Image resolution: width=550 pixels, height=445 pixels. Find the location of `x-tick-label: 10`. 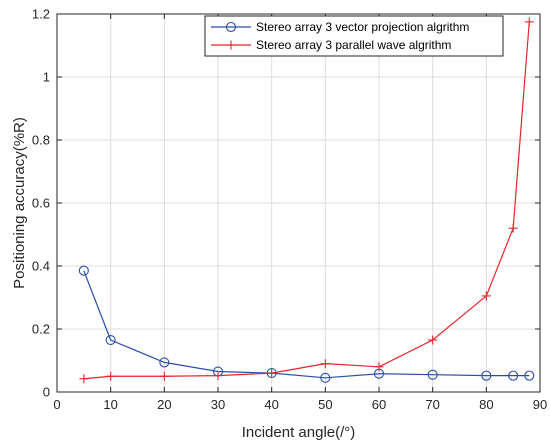

x-tick-label: 10 is located at coordinates (110, 404).